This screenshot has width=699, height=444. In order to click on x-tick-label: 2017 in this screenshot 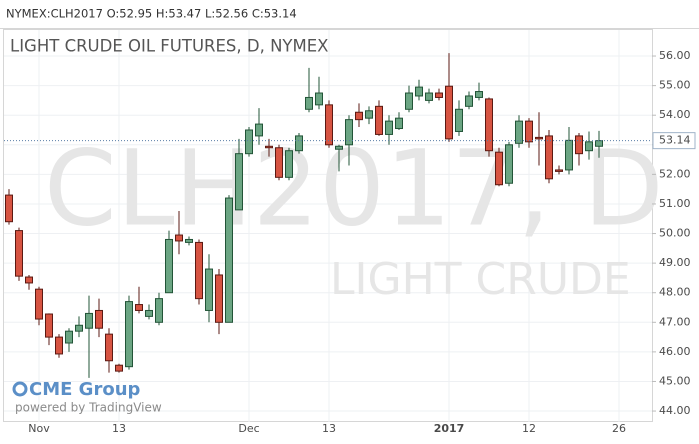, I will do `click(449, 428)`.